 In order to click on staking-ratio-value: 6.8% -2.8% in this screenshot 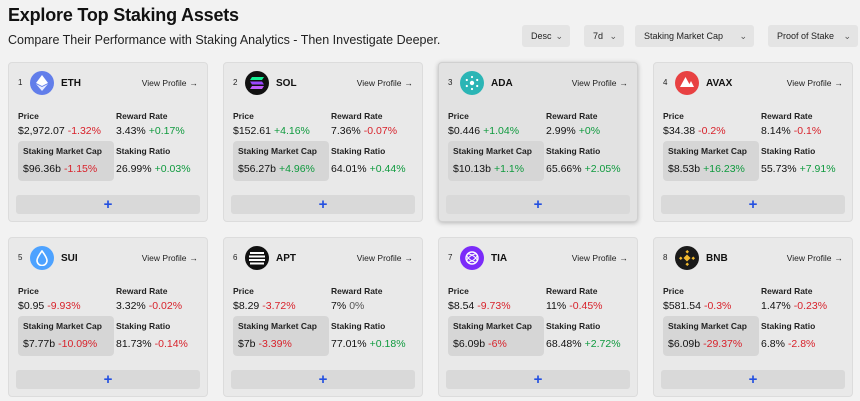, I will do `click(788, 344)`.